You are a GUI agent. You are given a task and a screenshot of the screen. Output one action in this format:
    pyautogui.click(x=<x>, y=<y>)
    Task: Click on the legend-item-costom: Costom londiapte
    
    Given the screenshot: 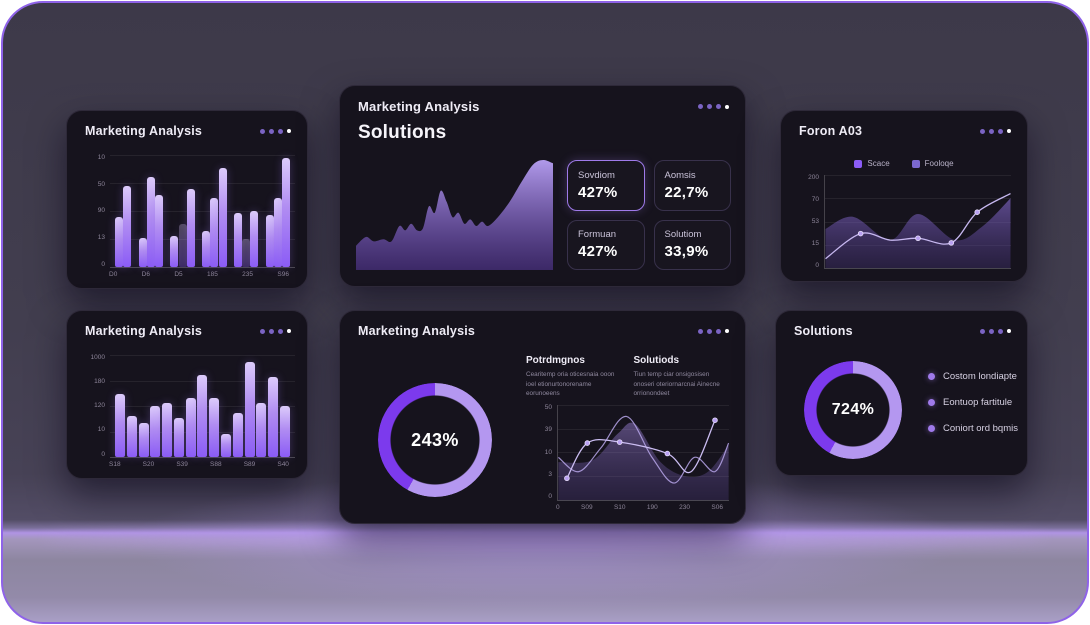 What is the action you would take?
    pyautogui.click(x=973, y=376)
    